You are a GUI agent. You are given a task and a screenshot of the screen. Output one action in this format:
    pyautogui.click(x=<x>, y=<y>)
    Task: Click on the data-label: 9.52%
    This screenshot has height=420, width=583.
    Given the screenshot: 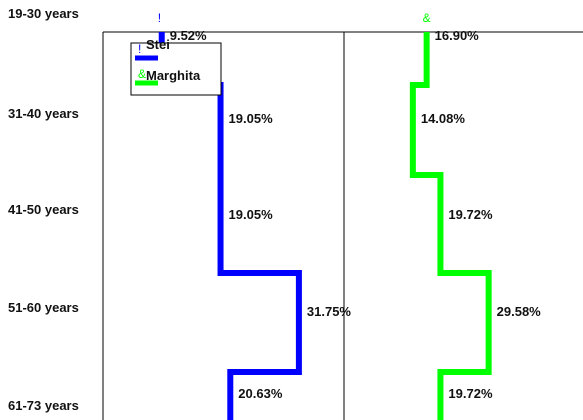 What is the action you would take?
    pyautogui.click(x=188, y=35)
    